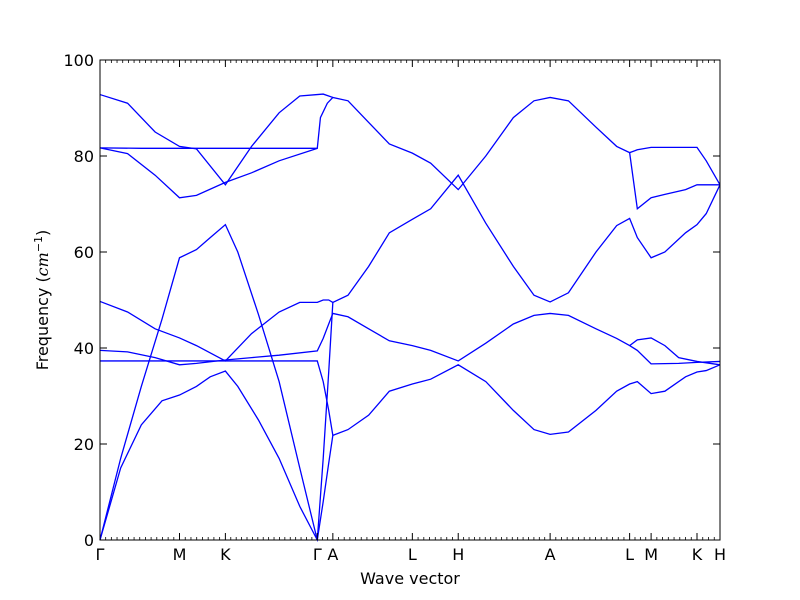  Describe the element at coordinates (84, 348) in the screenshot. I see `y-tick-label: 40` at that location.